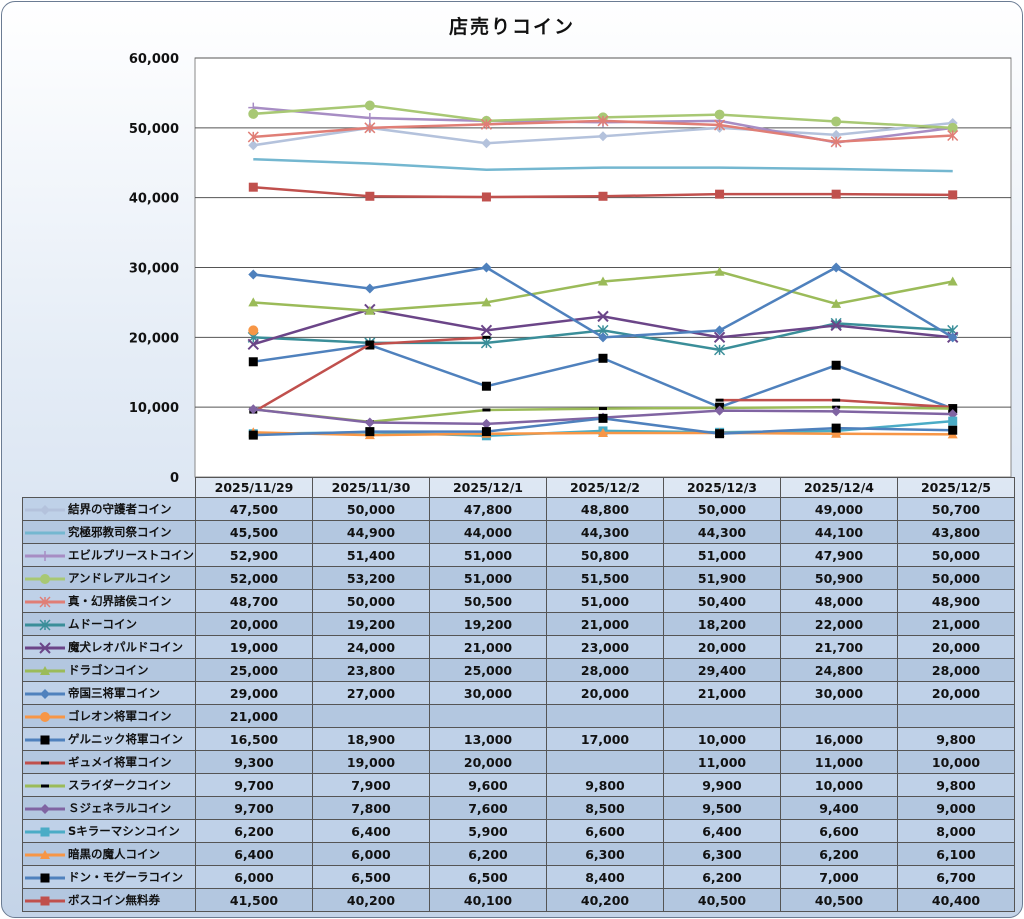  I want to click on data-label: 52,900, so click(254, 555).